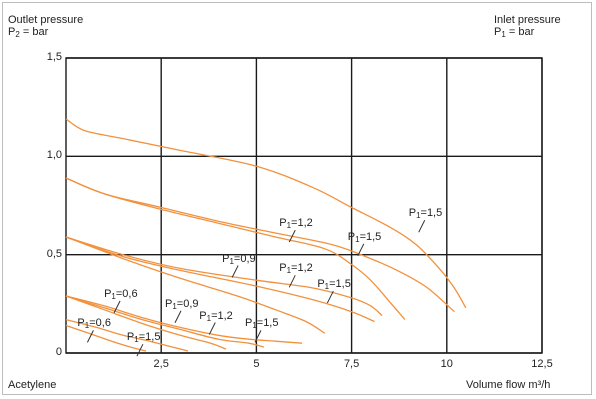 The height and width of the screenshot is (399, 596). I want to click on y-axis-title-line1: Outlet pressure, so click(46, 20).